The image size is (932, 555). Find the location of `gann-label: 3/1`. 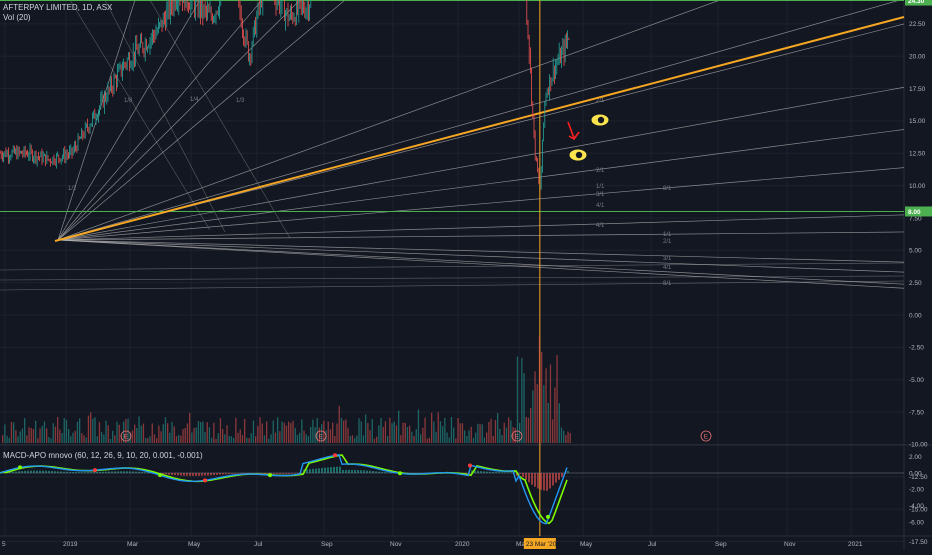

gann-label: 3/1 is located at coordinates (600, 195).